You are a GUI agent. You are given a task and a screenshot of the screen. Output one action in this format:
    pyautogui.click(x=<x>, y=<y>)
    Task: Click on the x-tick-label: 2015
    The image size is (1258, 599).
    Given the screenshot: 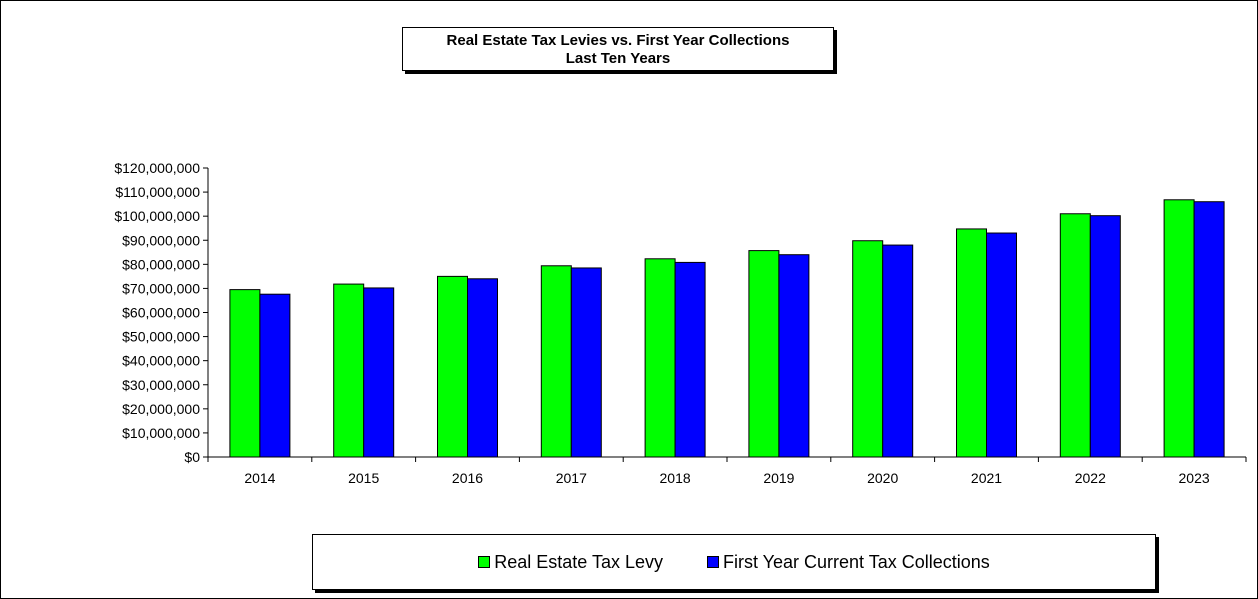 What is the action you would take?
    pyautogui.click(x=363, y=478)
    